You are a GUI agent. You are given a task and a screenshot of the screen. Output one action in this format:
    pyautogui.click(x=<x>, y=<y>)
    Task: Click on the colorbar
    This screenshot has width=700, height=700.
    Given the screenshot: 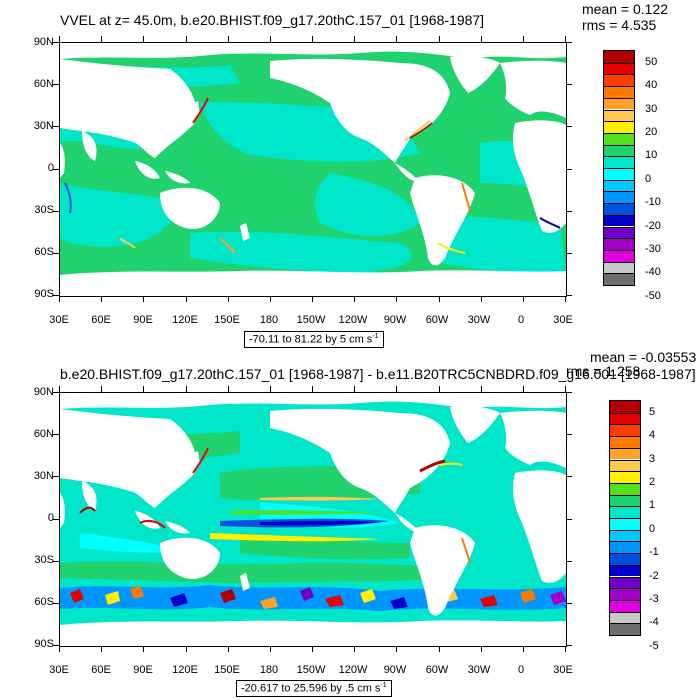 What is the action you would take?
    pyautogui.click(x=625, y=518)
    